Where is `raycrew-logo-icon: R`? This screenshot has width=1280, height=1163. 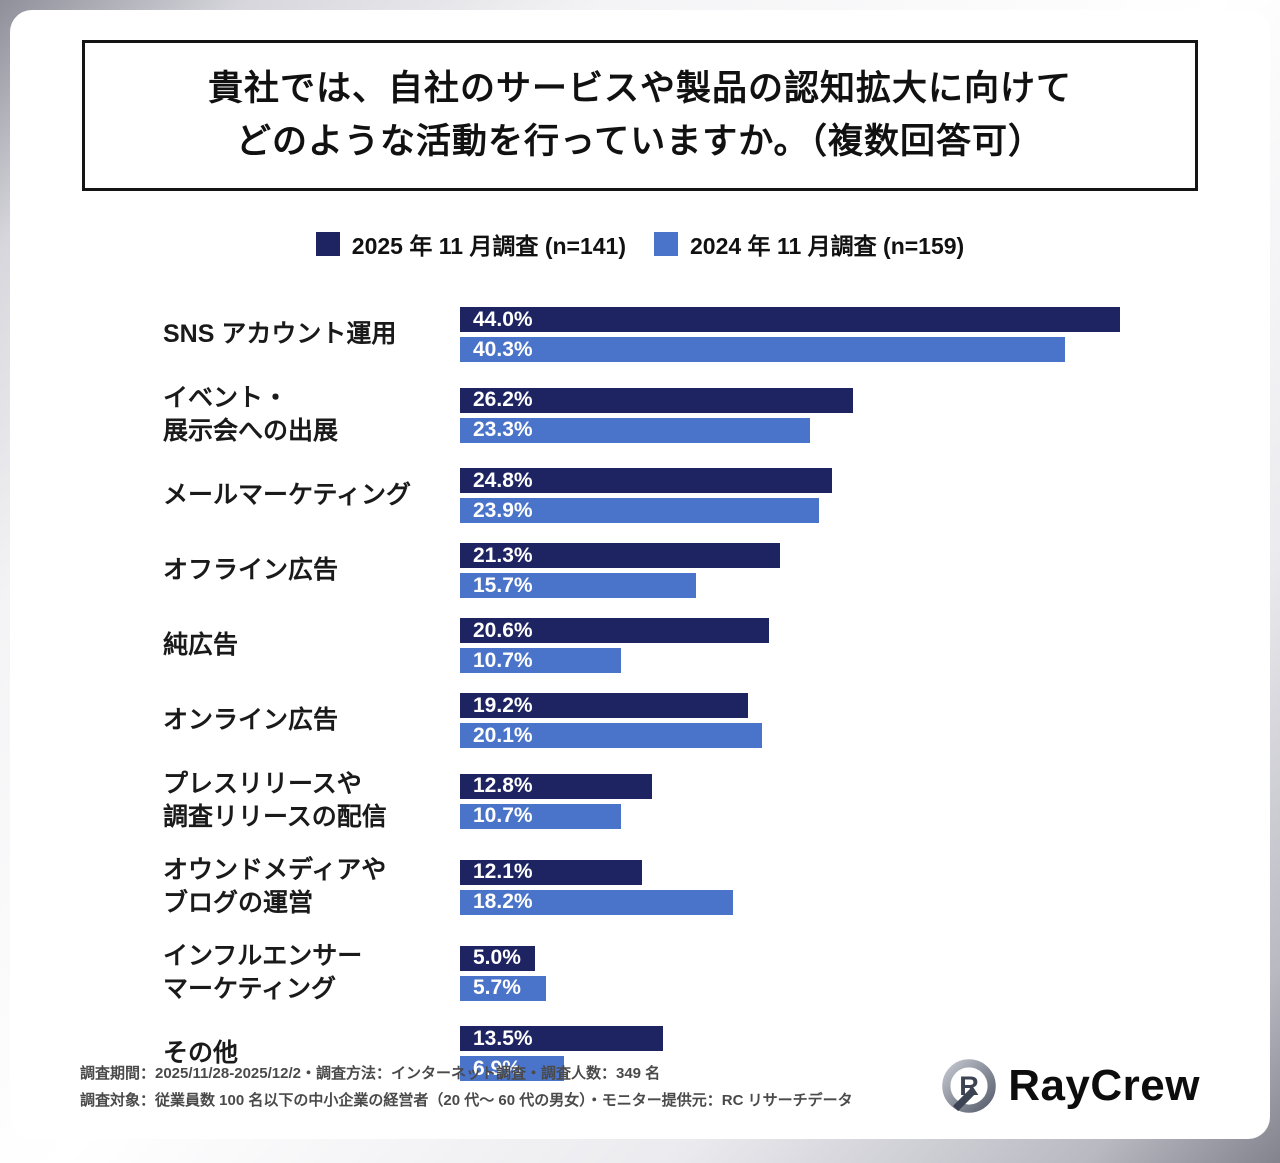 raycrew-logo-icon: R is located at coordinates (969, 1086).